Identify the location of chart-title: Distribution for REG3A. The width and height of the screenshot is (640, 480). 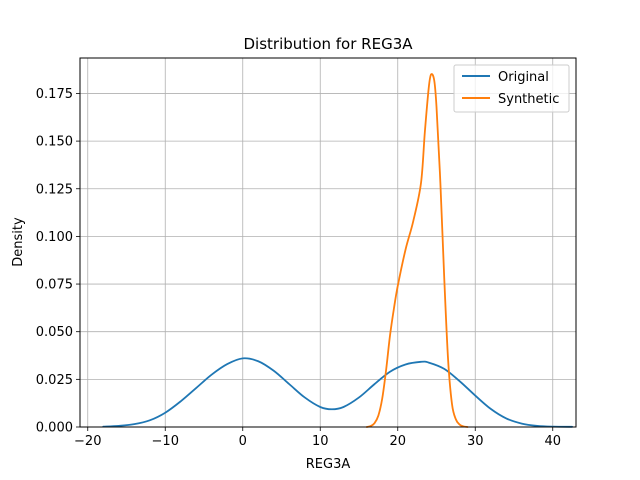
(329, 44).